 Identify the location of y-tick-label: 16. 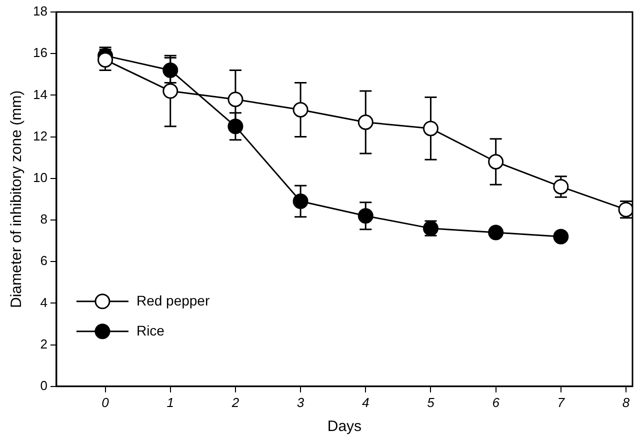
(40, 52).